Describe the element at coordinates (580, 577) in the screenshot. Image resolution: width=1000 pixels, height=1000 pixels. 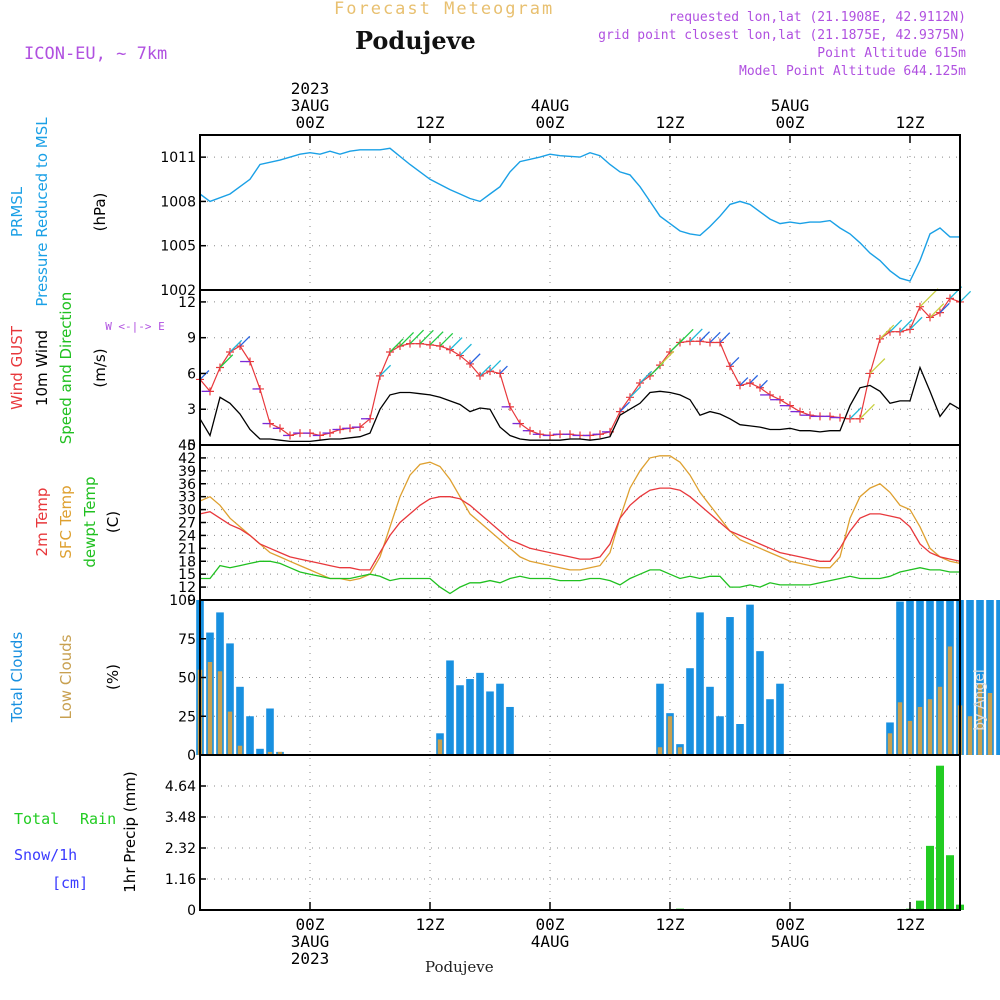
I see `temp-line-dewpt` at that location.